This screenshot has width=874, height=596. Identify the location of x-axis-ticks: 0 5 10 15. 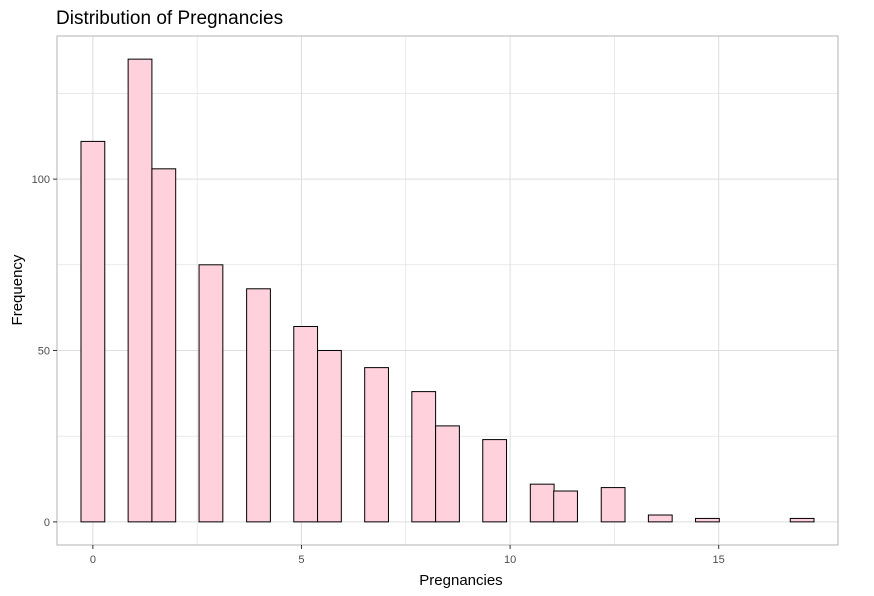
(407, 555).